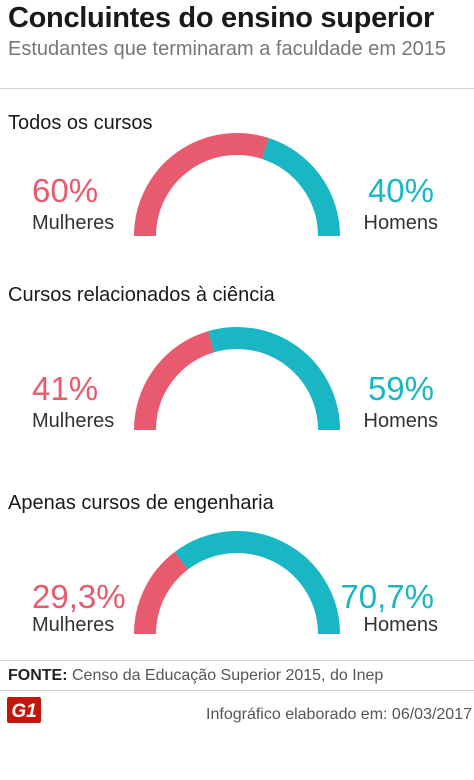  What do you see at coordinates (400, 190) in the screenshot?
I see `men-percent: 40%` at bounding box center [400, 190].